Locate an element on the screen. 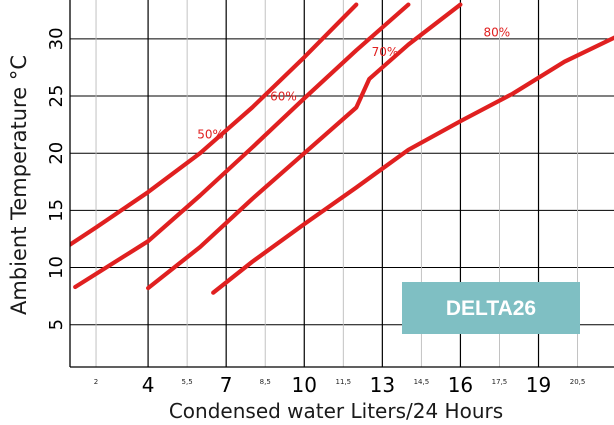  x-minor-tick-label-14-5: 14,5 is located at coordinates (422, 382).